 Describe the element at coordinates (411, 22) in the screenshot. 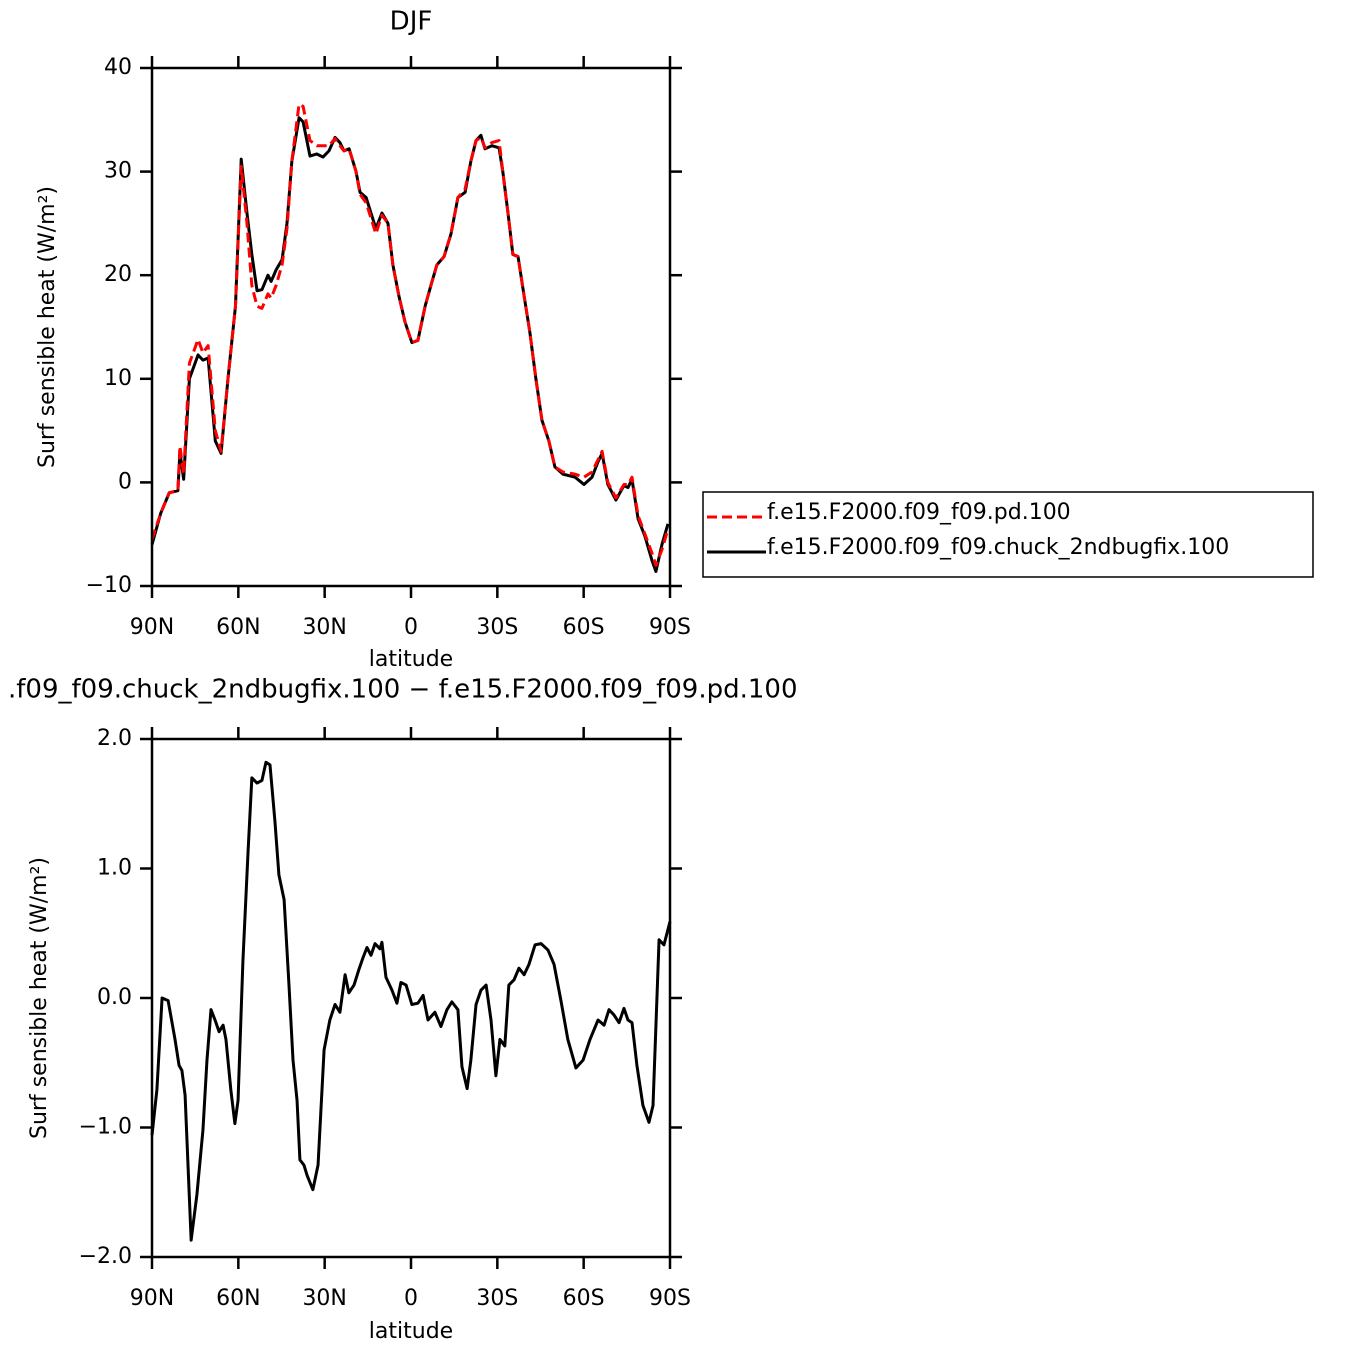

I see `chart-title: DJF` at that location.